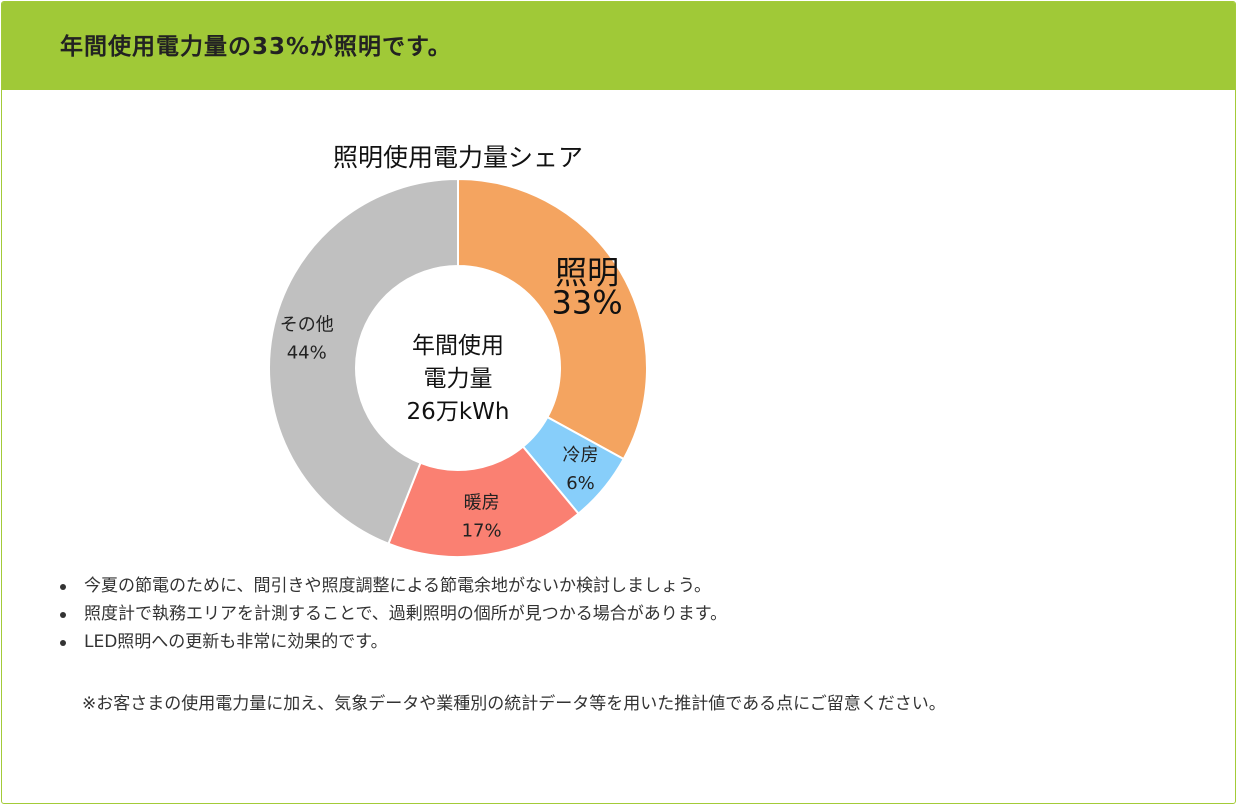 Image resolution: width=1239 pixels, height=807 pixels. I want to click on slice-name-label: 暖房, so click(482, 503).